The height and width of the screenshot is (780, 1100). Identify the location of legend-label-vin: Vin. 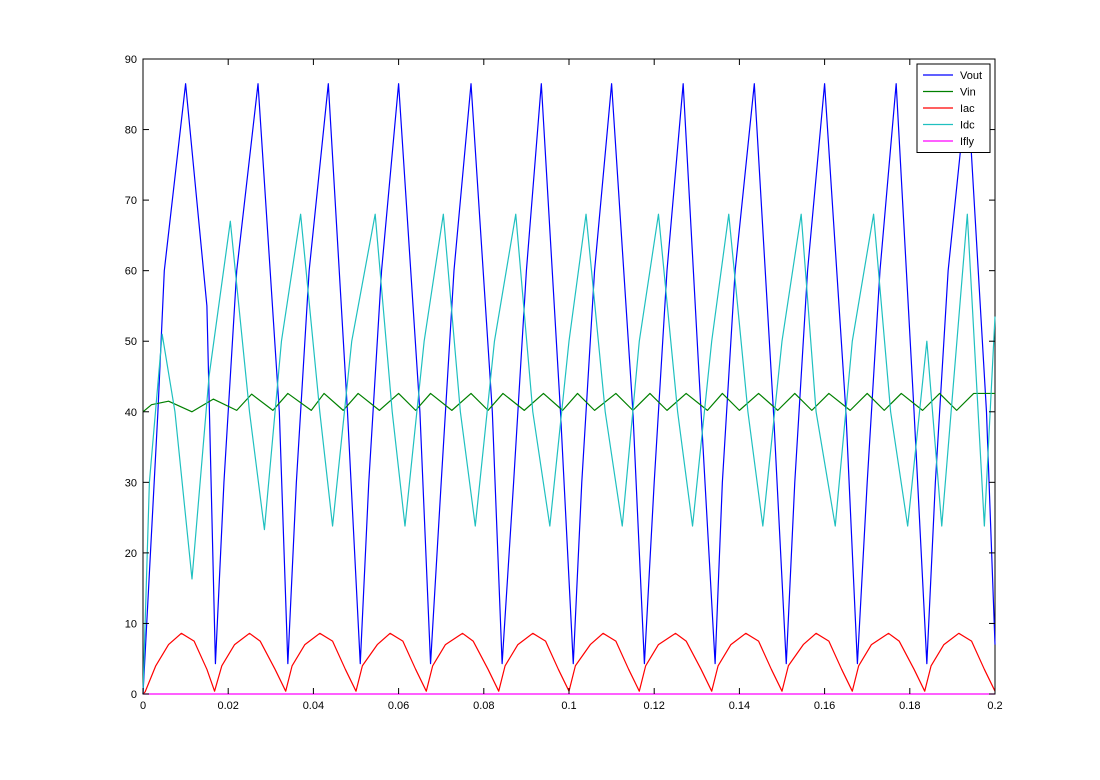
(968, 93).